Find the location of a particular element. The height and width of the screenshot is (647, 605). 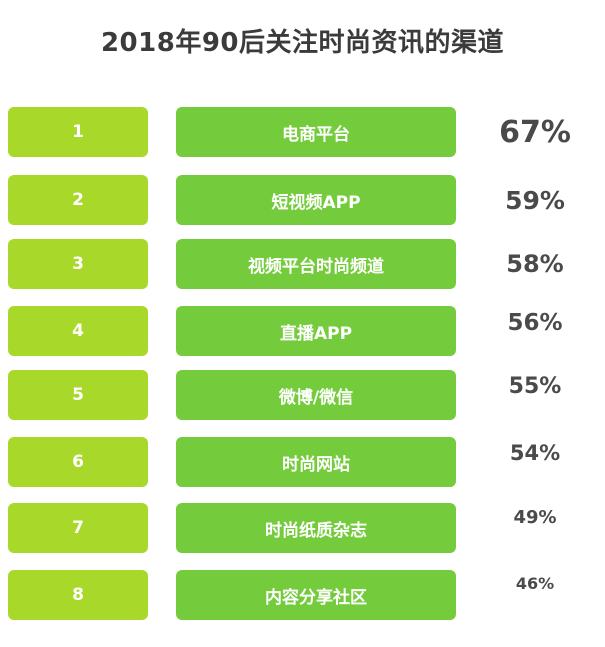

rank-number: 2 is located at coordinates (78, 200).